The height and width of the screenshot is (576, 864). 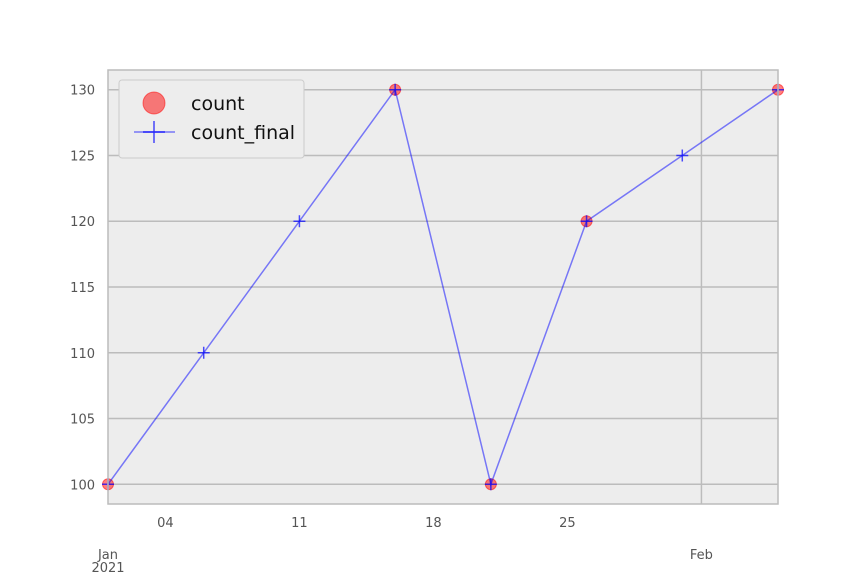 What do you see at coordinates (154, 103) in the screenshot?
I see `legend-count-marker` at bounding box center [154, 103].